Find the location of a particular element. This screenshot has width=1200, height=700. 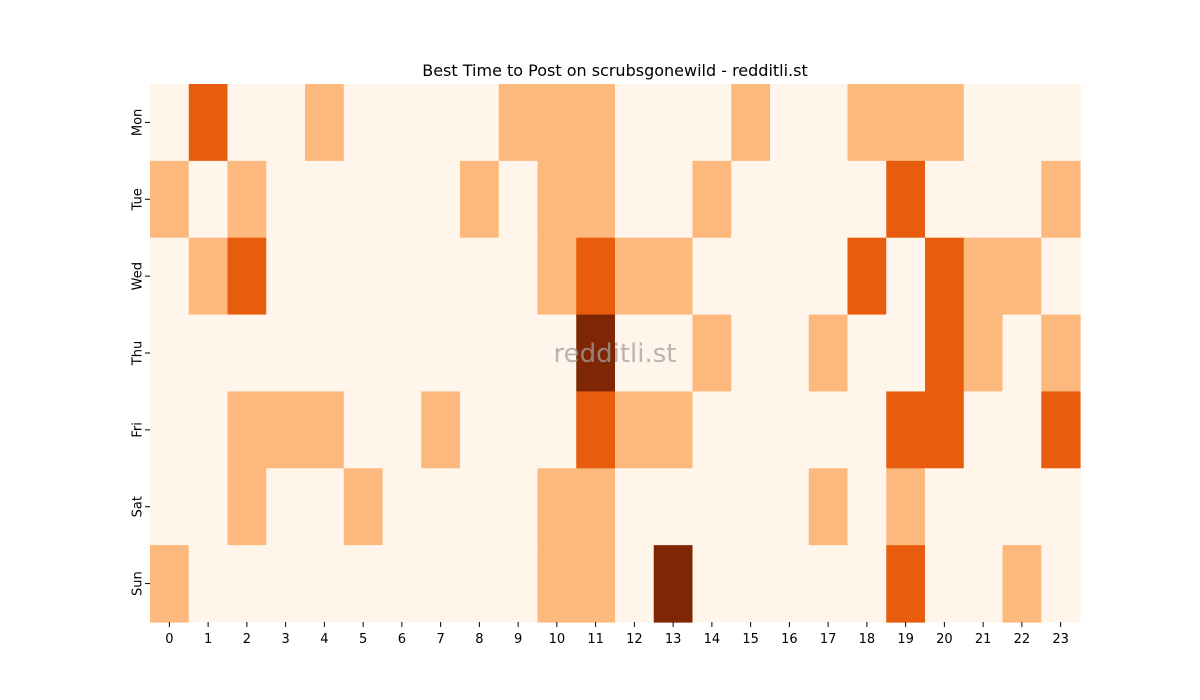

x-tick-label: 15 is located at coordinates (750, 639).